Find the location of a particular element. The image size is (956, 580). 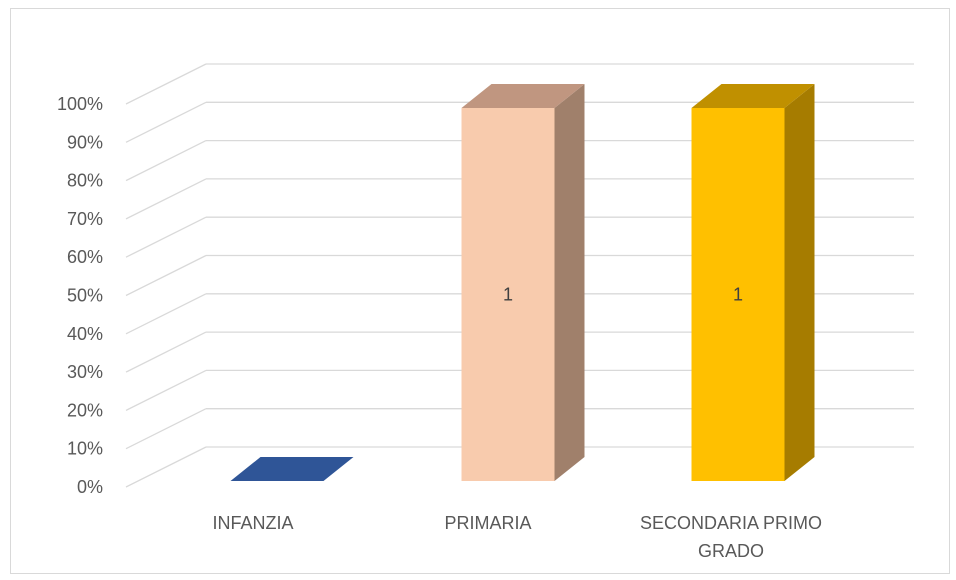

gridline is located at coordinates (519, 84).